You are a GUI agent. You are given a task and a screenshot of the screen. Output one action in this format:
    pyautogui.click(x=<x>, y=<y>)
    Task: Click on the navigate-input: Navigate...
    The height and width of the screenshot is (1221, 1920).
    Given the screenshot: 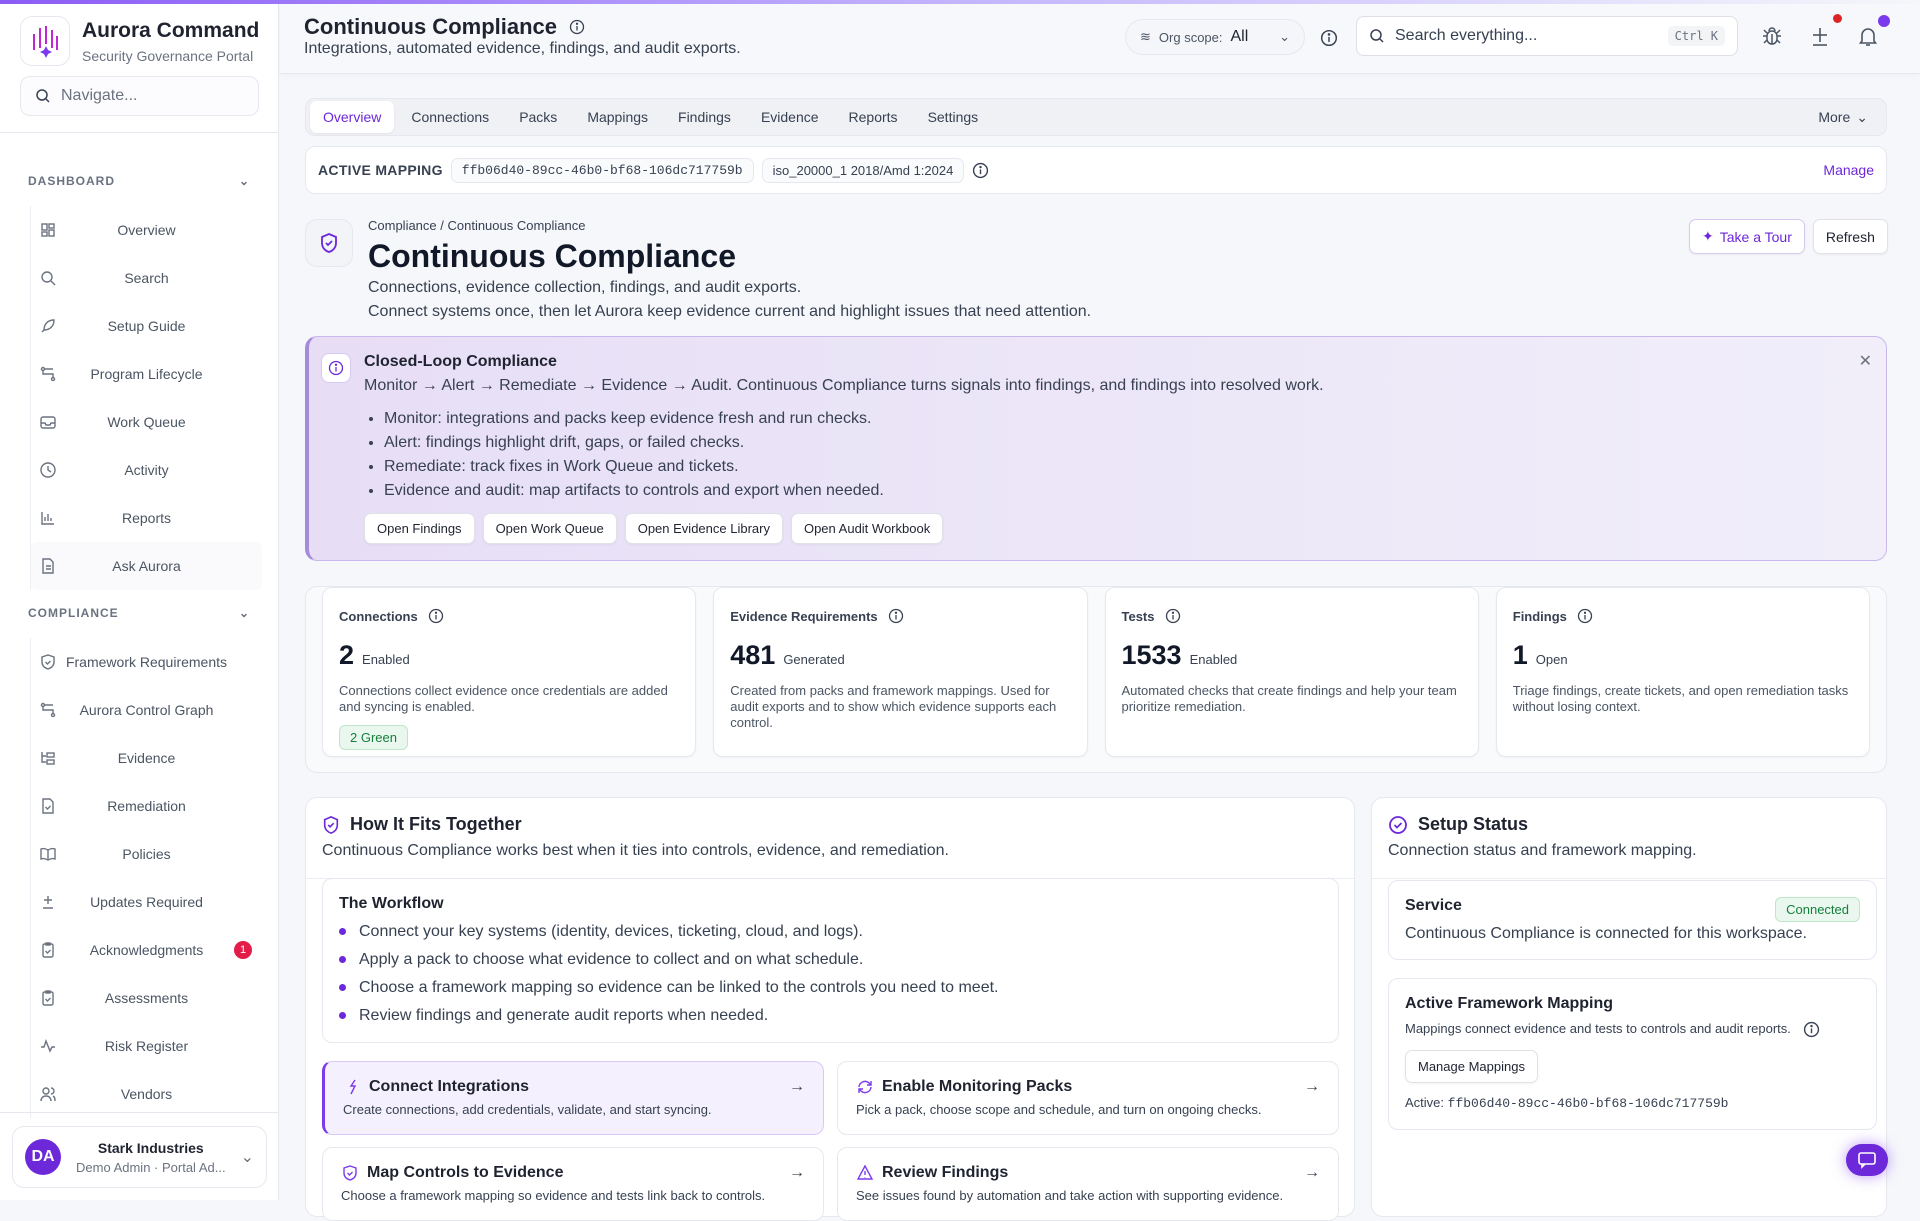 What is the action you would take?
    pyautogui.click(x=139, y=96)
    